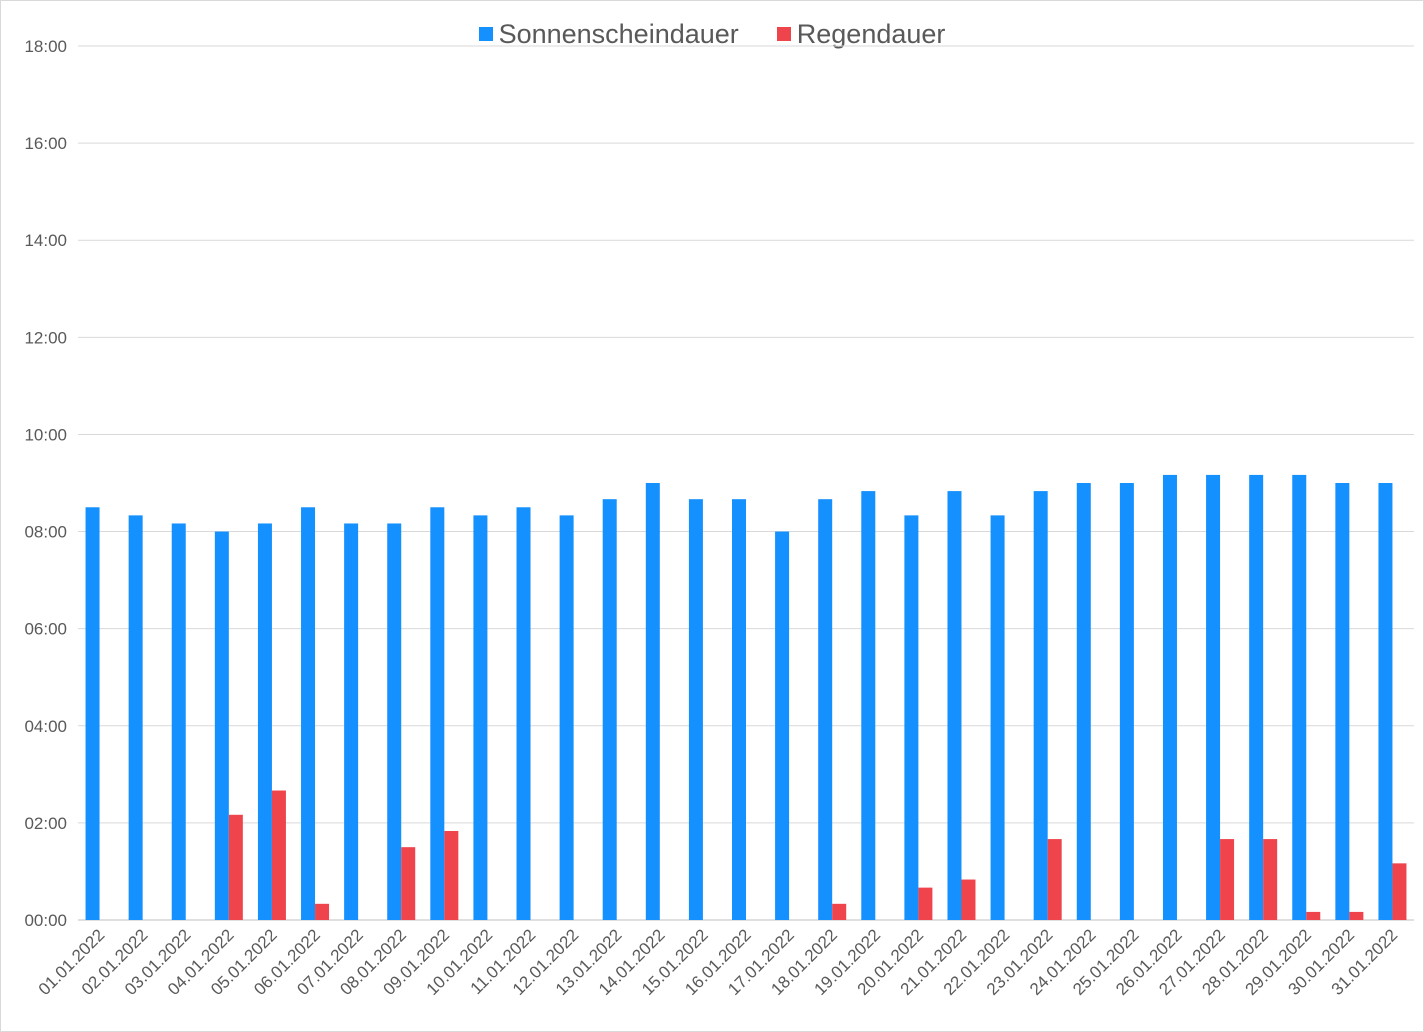  I want to click on y-tick-label: 00:00, so click(45, 920).